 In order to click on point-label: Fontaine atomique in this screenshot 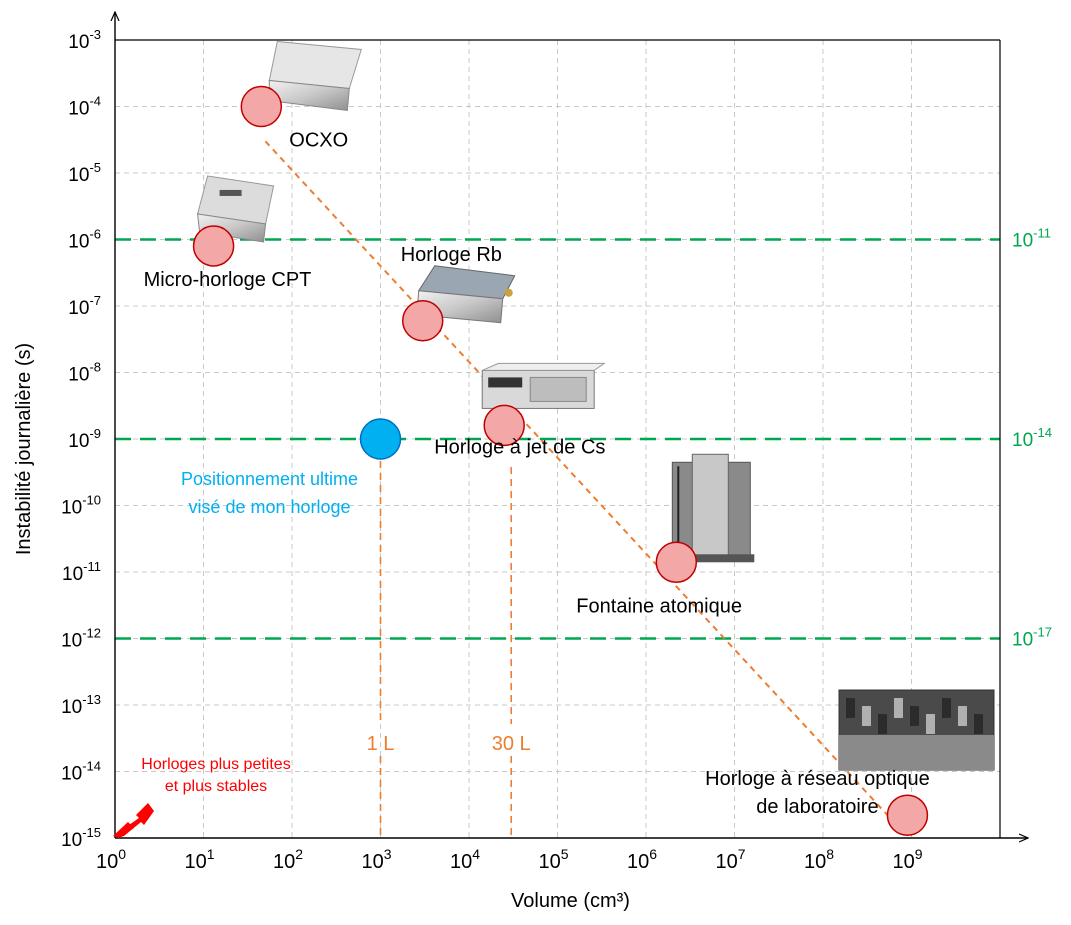, I will do `click(659, 606)`.